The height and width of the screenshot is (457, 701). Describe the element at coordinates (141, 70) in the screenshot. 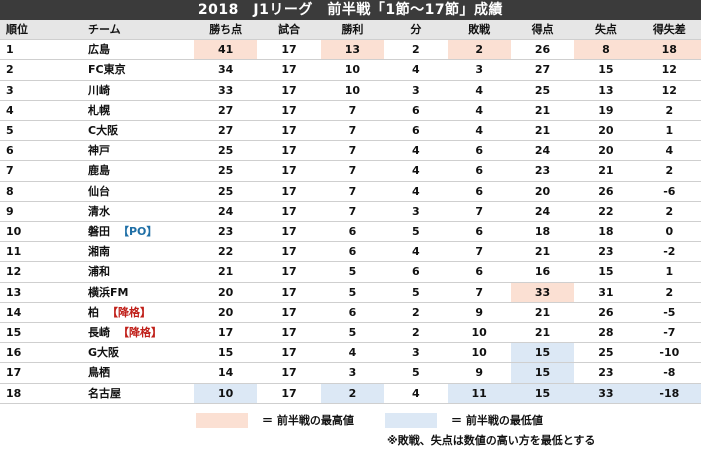

I see `team-cell: FC東京` at that location.